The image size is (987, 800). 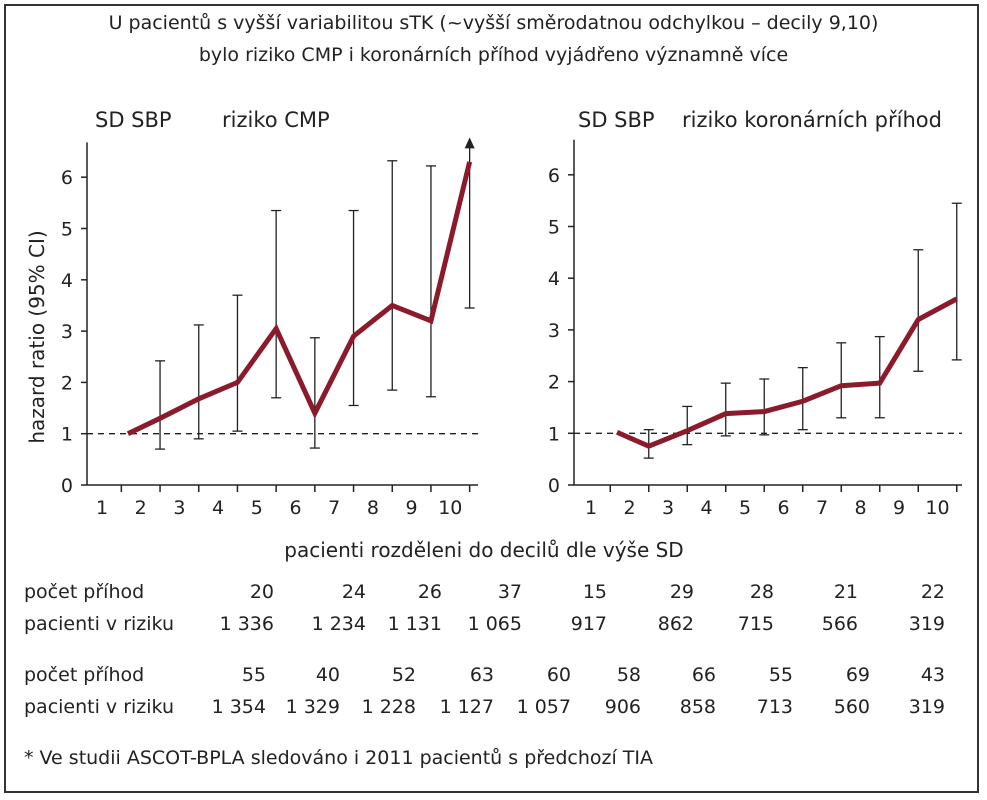 I want to click on stroke-events-cell: 24, so click(x=353, y=592).